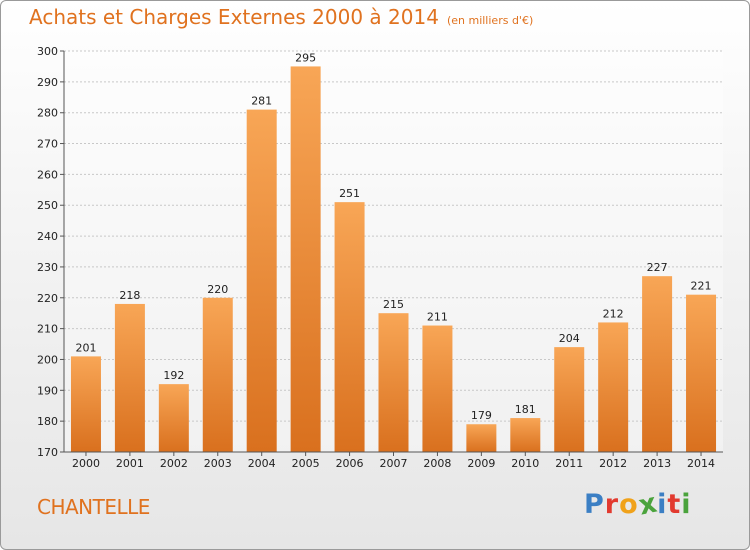  Describe the element at coordinates (129, 377) in the screenshot. I see `bar-2001` at that location.